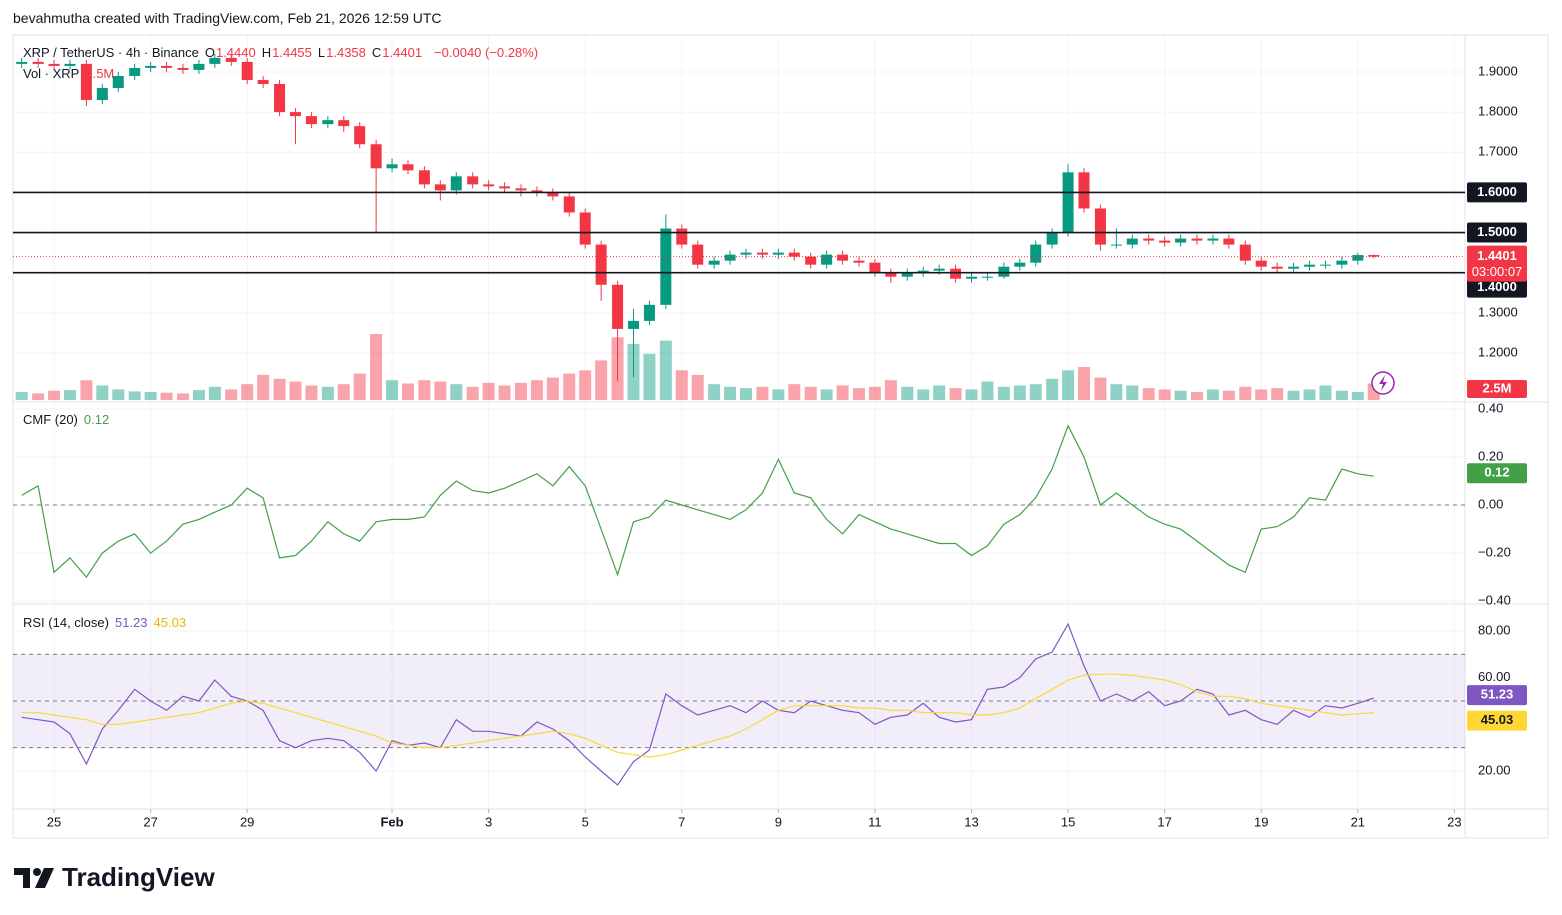 This screenshot has width=1562, height=915. What do you see at coordinates (1494, 629) in the screenshot?
I see `y-tick-label: 80.00` at bounding box center [1494, 629].